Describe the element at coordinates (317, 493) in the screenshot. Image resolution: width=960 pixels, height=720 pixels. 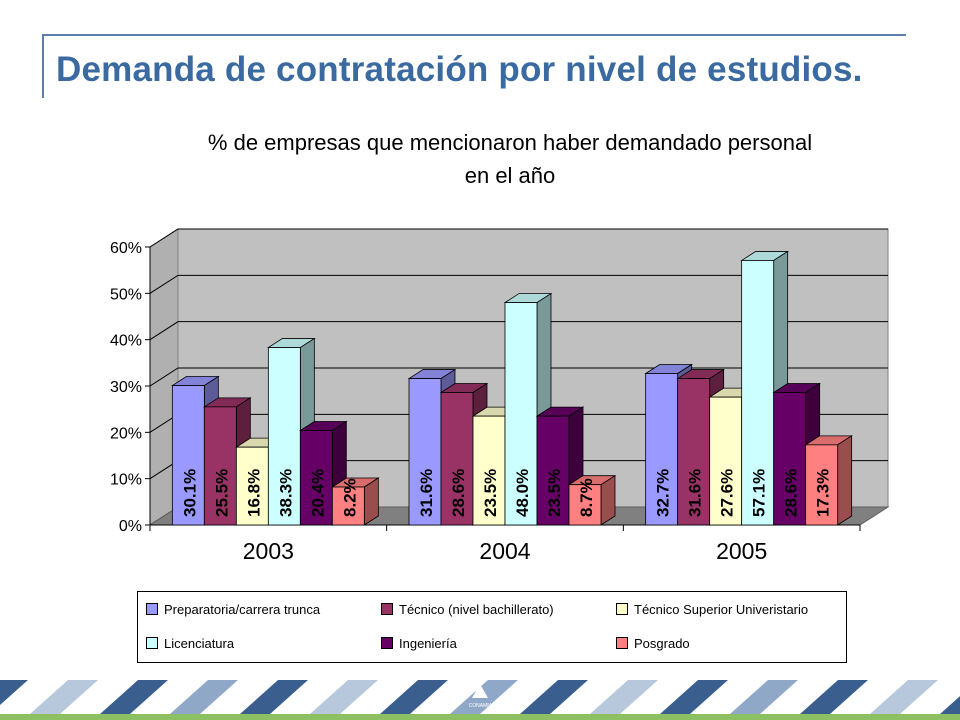
I see `data-label: 20.4%` at that location.